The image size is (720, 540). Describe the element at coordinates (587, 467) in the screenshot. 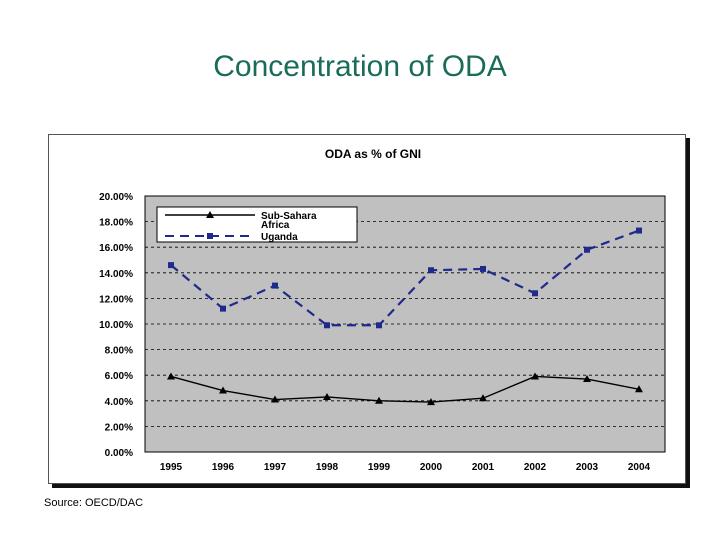

I see `x-tick-label: 2003` at that location.